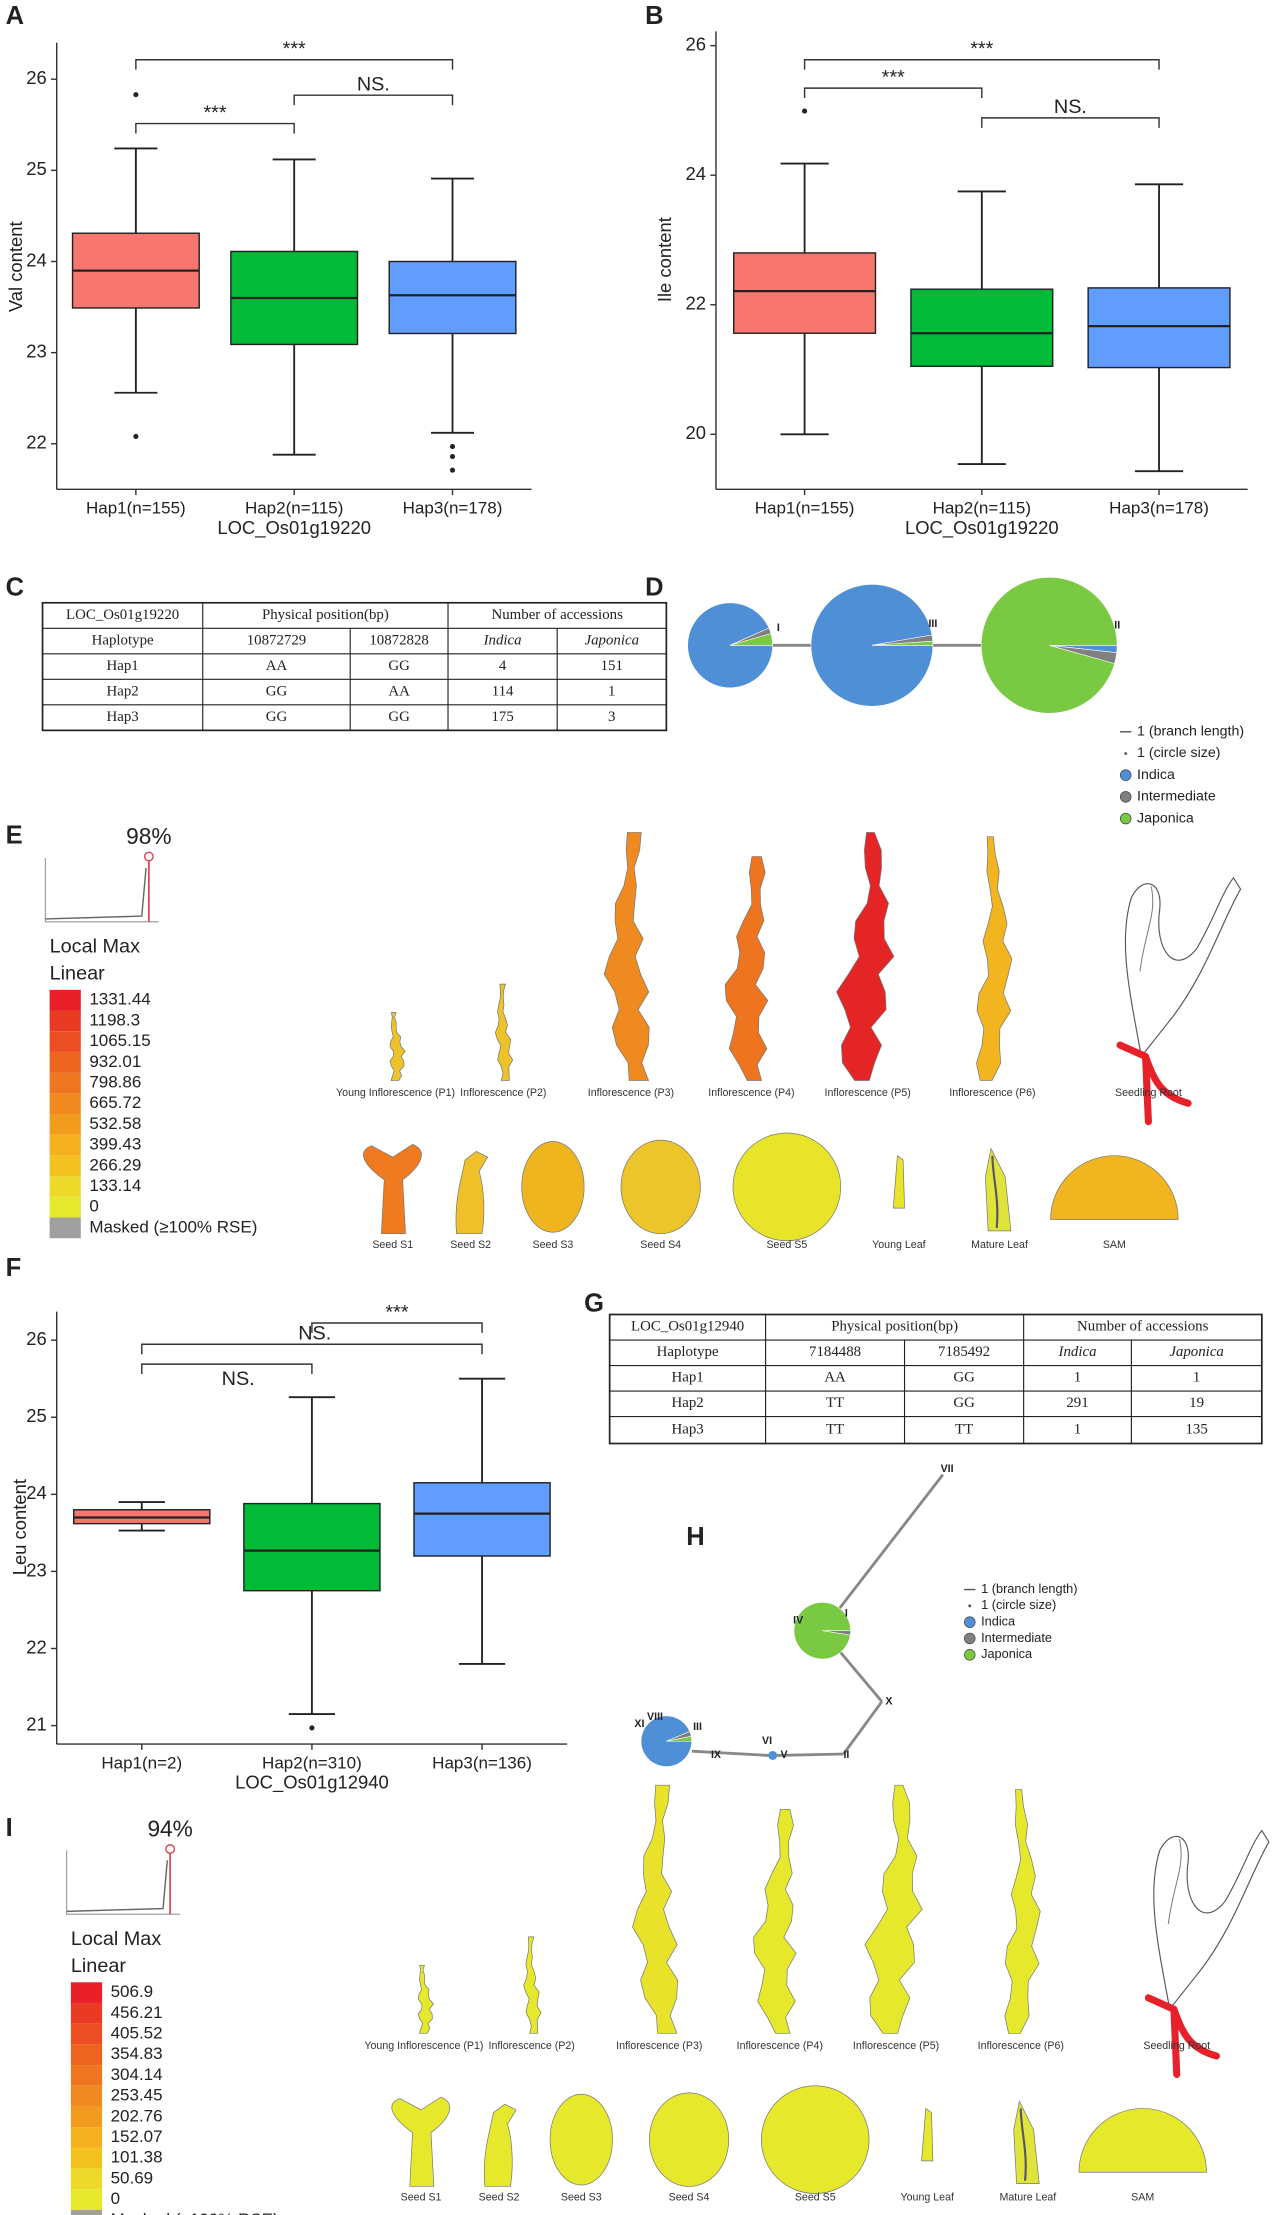 Image resolution: width=1276 pixels, height=2215 pixels. Describe the element at coordinates (687, 1327) in the screenshot. I see `header-cell: LOC_Os01g12940` at that location.